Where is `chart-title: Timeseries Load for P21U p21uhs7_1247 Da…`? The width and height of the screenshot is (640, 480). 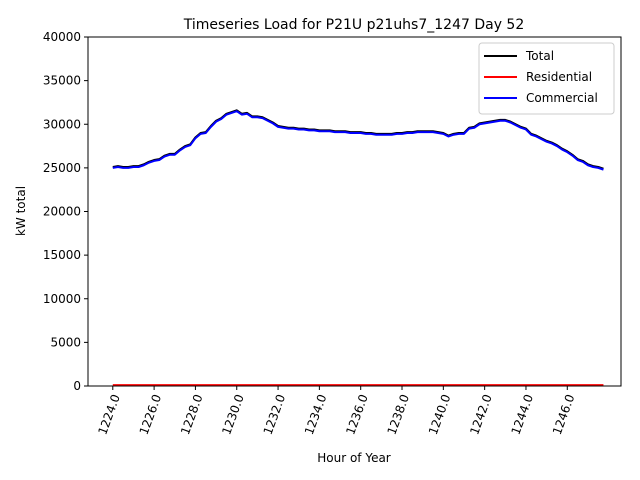
chart-title: Timeseries Load for P21U p21uhs7_1247 Da… is located at coordinates (354, 25).